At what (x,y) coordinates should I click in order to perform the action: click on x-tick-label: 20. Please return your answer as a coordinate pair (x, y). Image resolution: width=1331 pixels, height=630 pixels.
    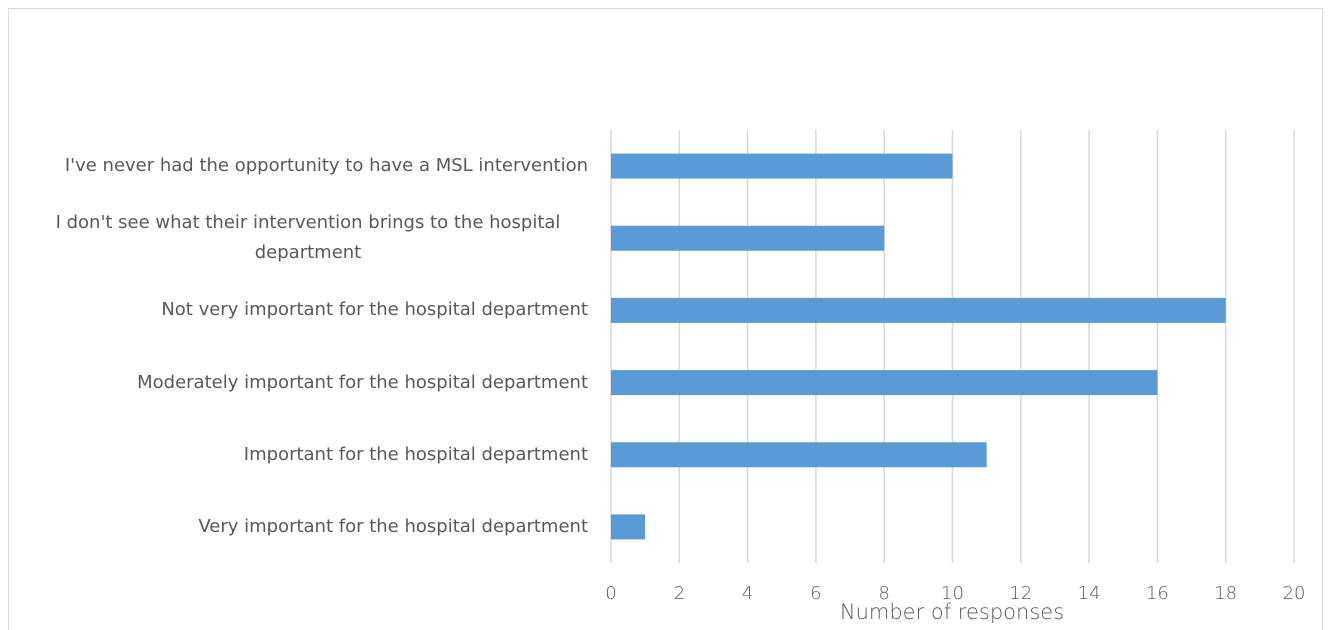
    Looking at the image, I should click on (1294, 593).